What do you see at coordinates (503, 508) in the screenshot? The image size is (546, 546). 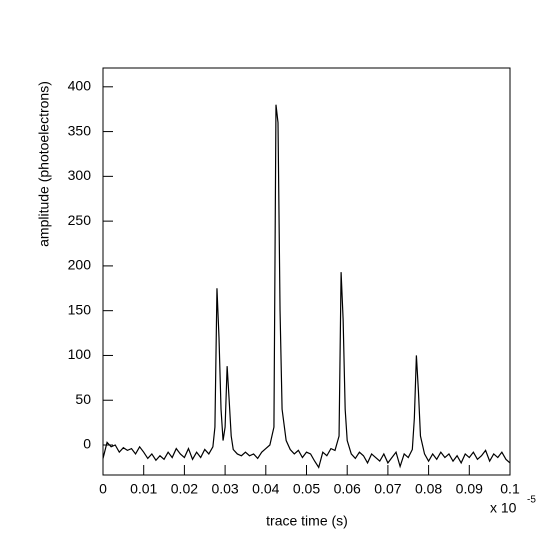 I see `x-multiplier: x 10` at bounding box center [503, 508].